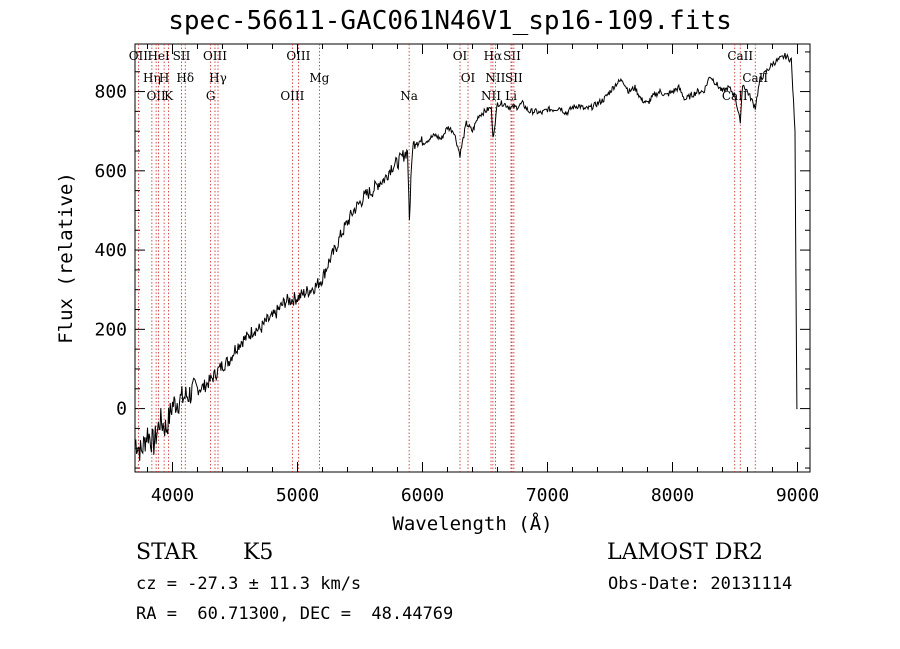  I want to click on y-tick-label: 200, so click(110, 329).